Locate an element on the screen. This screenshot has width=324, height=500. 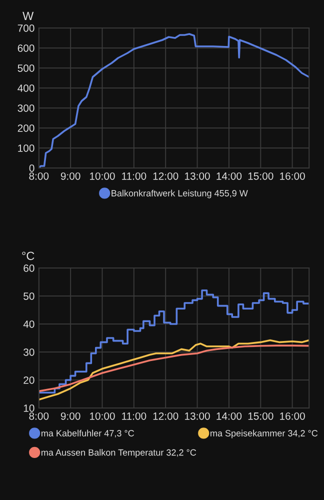
legend-label: ma Speisekammer 34,2 °C is located at coordinates (264, 434).